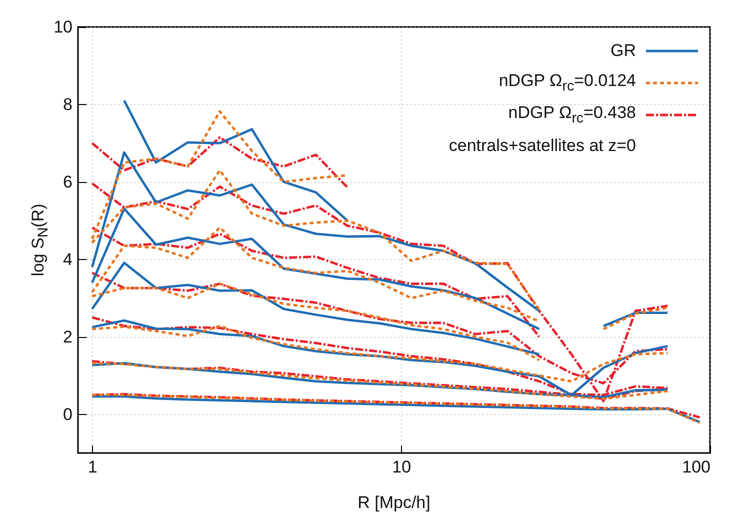 The width and height of the screenshot is (750, 525). Describe the element at coordinates (67, 104) in the screenshot. I see `y-tick-label: 8` at that location.